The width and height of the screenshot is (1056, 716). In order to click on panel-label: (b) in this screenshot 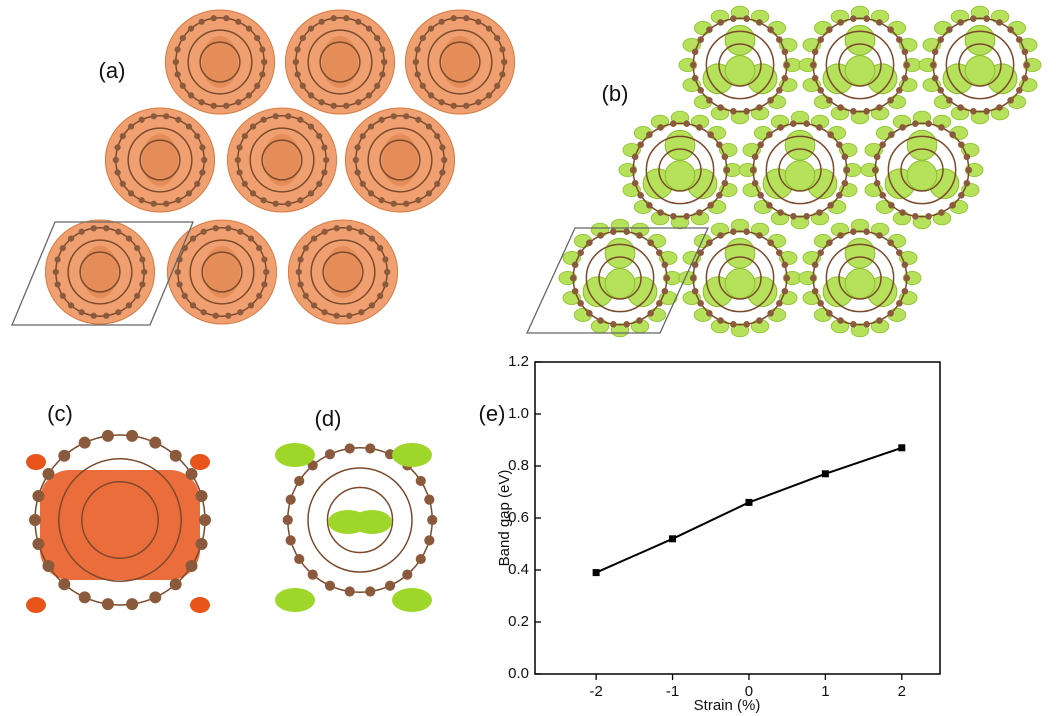, I will do `click(615, 93)`.